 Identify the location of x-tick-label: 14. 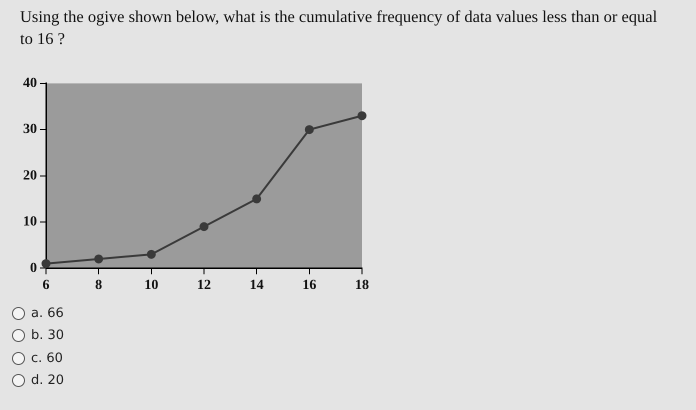
(257, 286).